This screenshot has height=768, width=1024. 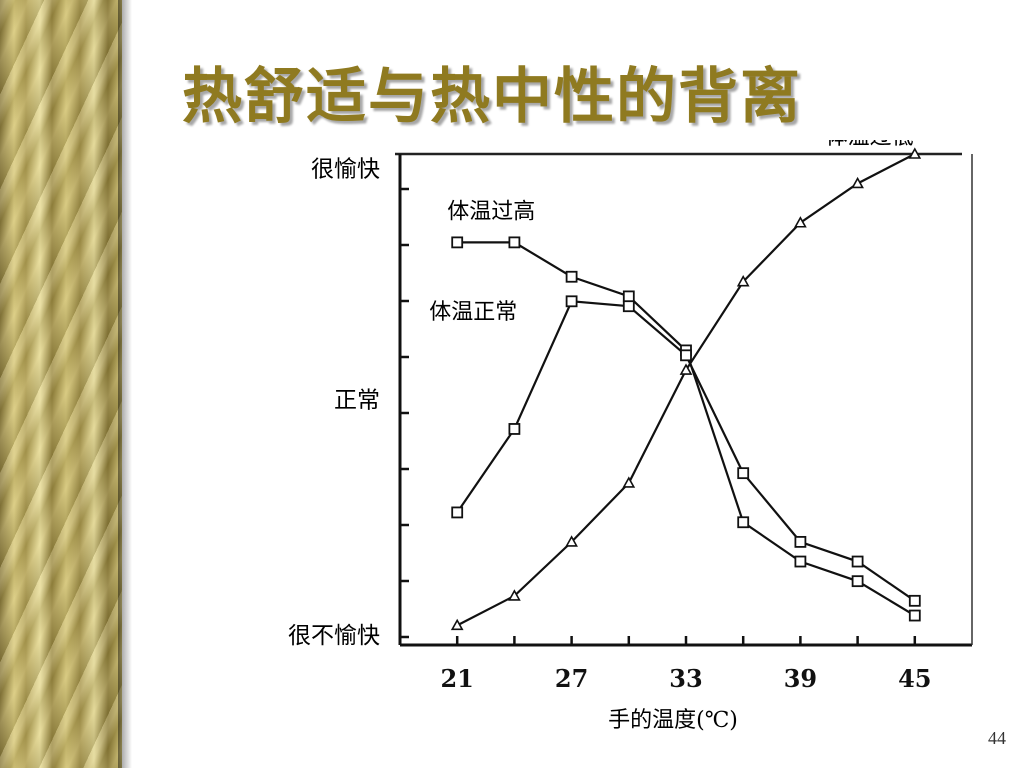 I want to click on x-tick-label: 21, so click(x=456, y=678).